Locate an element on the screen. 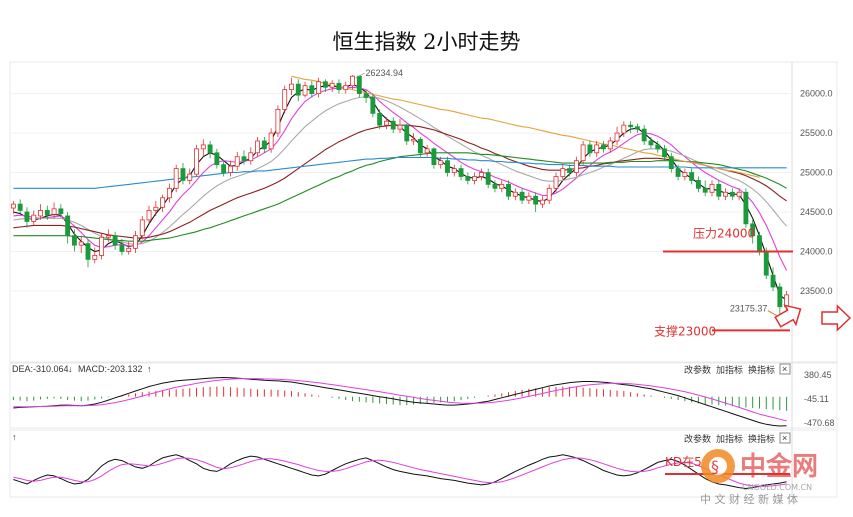 This screenshot has height=517, width=853. support-label: 支撑23000 is located at coordinates (685, 330).